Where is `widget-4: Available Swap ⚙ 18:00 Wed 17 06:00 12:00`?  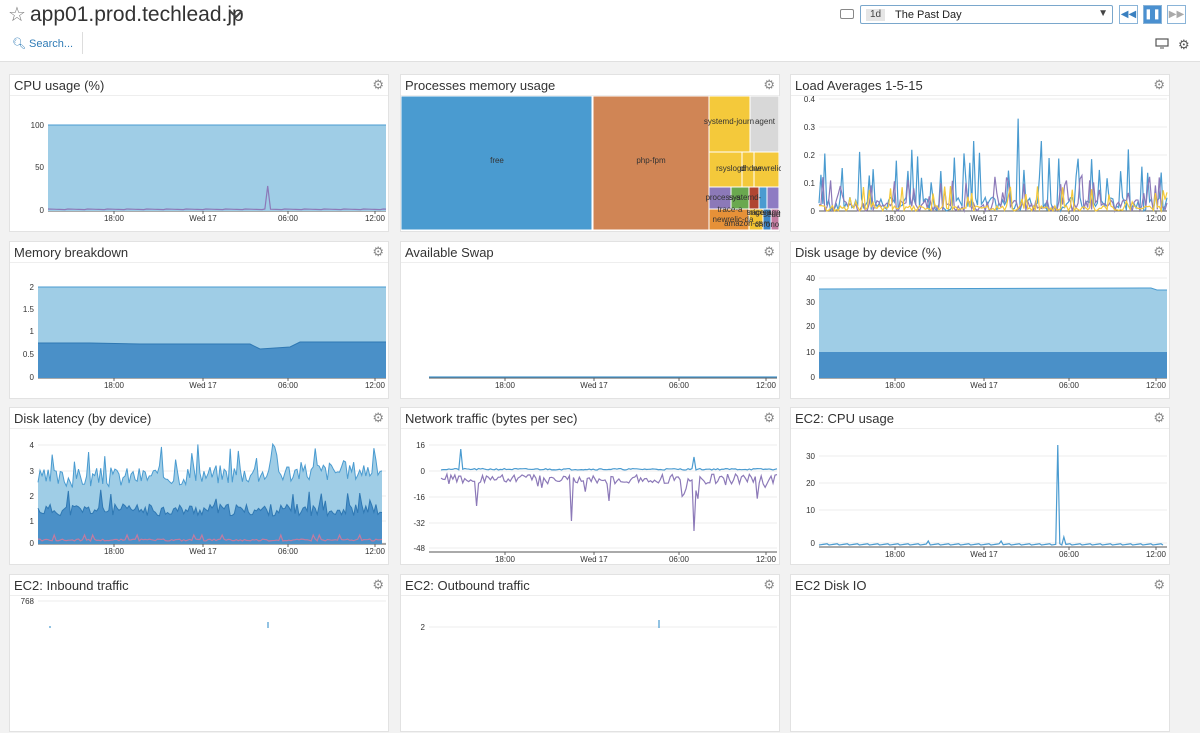 widget-4: Available Swap ⚙ 18:00 Wed 17 06:00 12:00 is located at coordinates (590, 320).